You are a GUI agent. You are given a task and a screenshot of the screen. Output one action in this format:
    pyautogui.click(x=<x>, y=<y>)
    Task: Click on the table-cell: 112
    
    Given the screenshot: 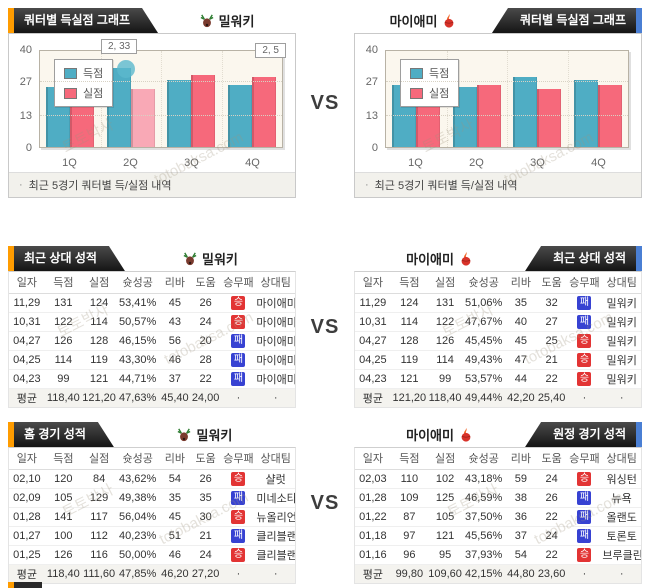 What is the action you would take?
    pyautogui.click(x=99, y=536)
    